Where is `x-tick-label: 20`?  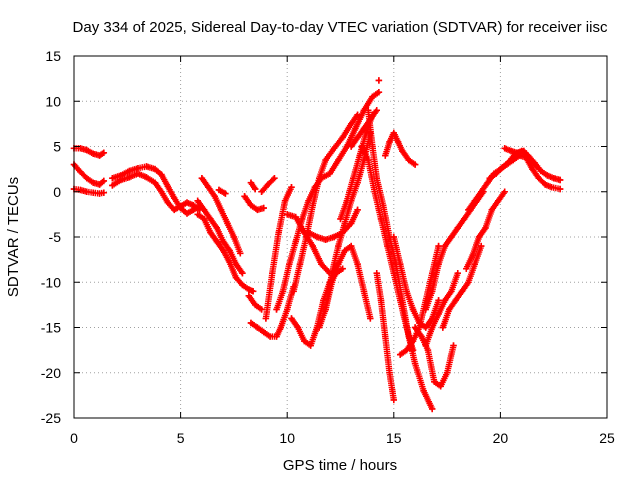 x-tick-label: 20 is located at coordinates (501, 438).